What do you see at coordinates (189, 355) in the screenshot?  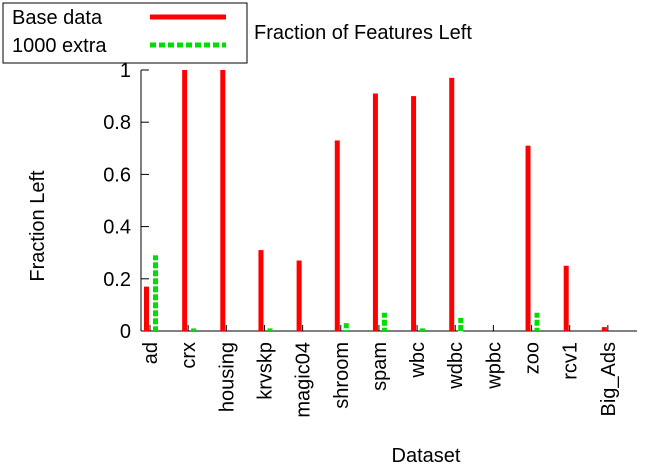 I see `x-tick-label-crx: crx` at bounding box center [189, 355].